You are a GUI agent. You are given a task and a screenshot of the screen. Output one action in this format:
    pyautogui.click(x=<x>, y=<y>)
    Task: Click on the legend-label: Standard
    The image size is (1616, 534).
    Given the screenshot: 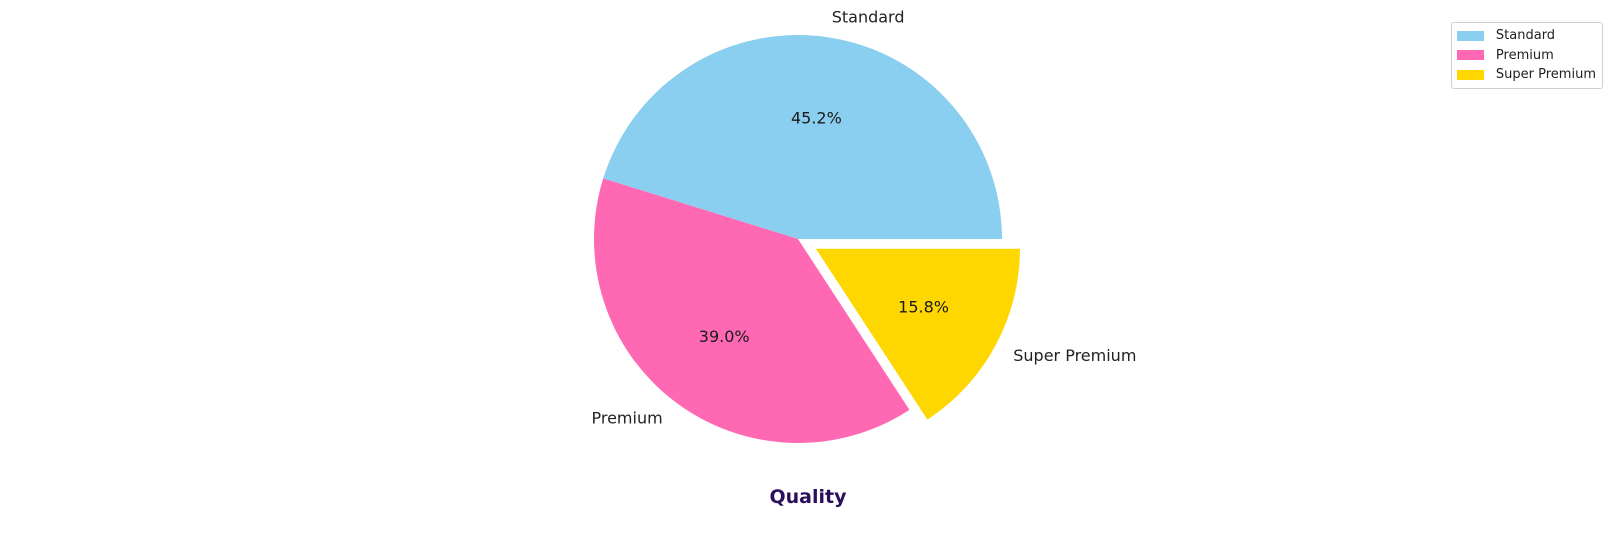 What is the action you would take?
    pyautogui.click(x=1525, y=36)
    